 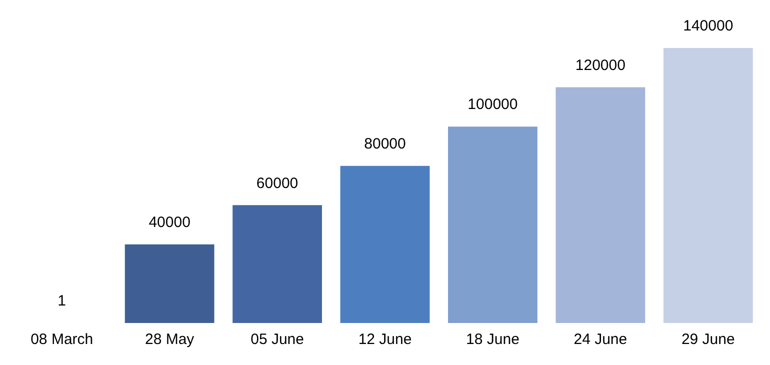 What do you see at coordinates (493, 105) in the screenshot?
I see `data-label: 100000` at bounding box center [493, 105].